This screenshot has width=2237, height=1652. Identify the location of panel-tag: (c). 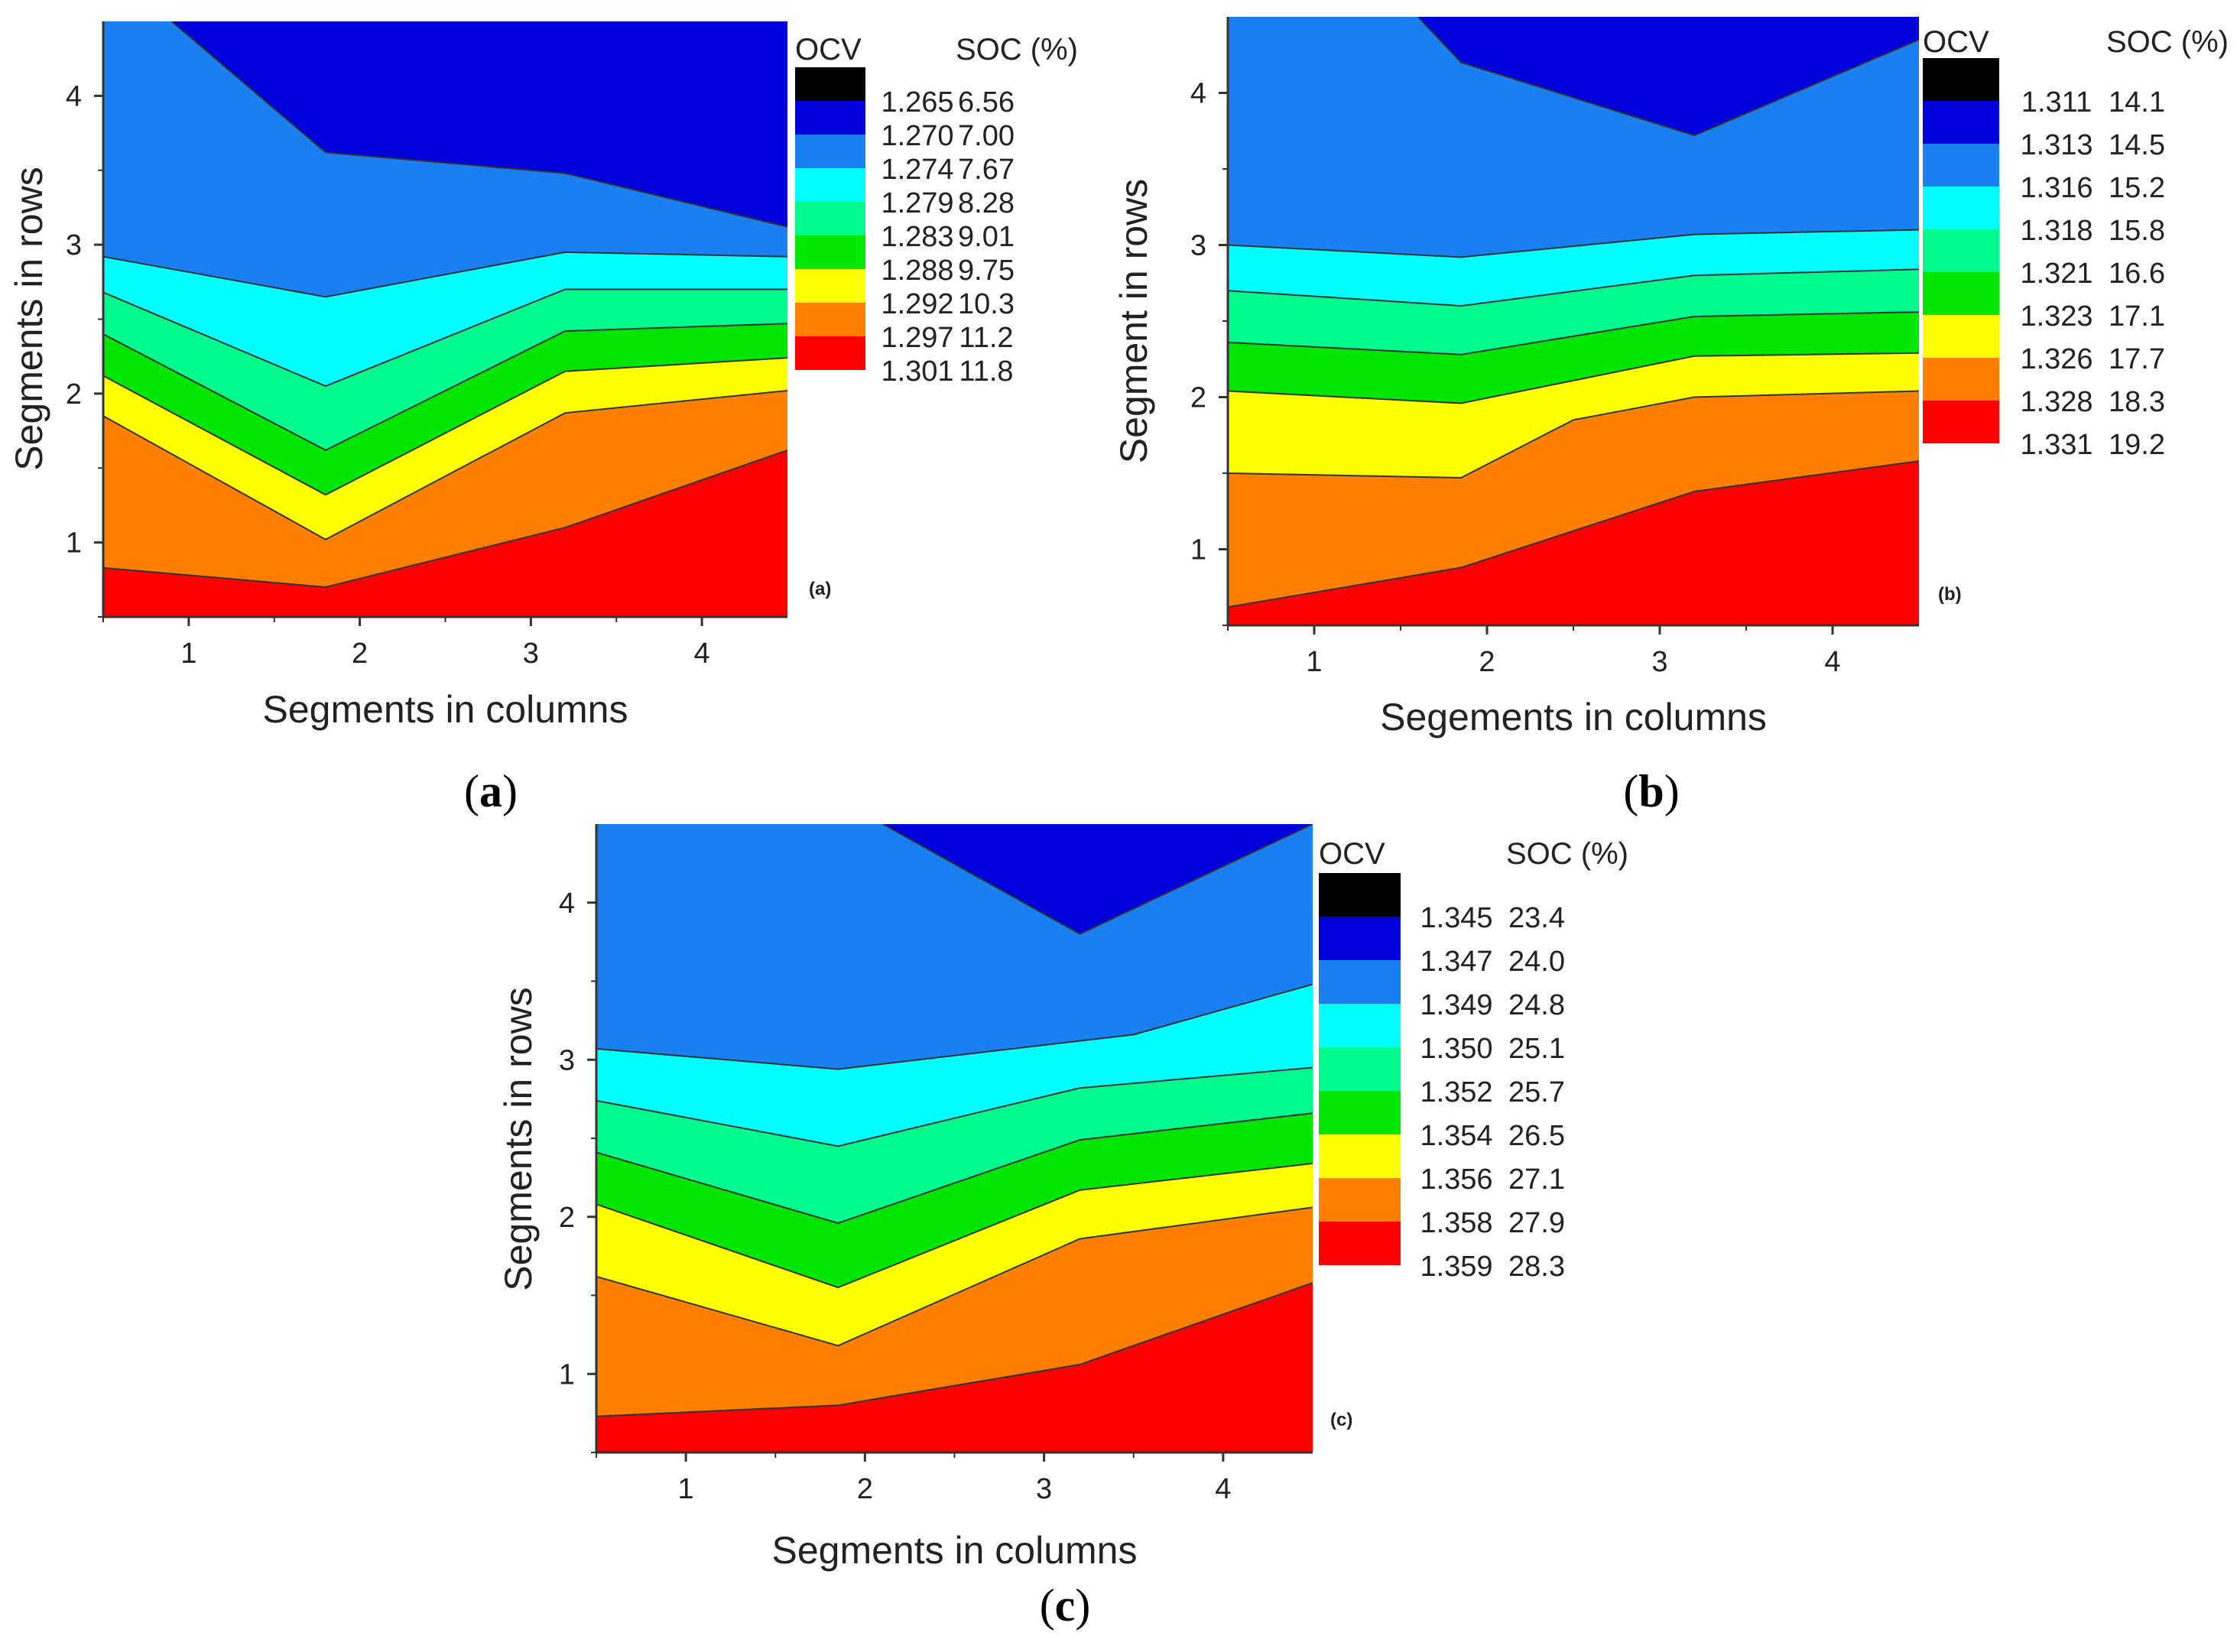
(1341, 1420).